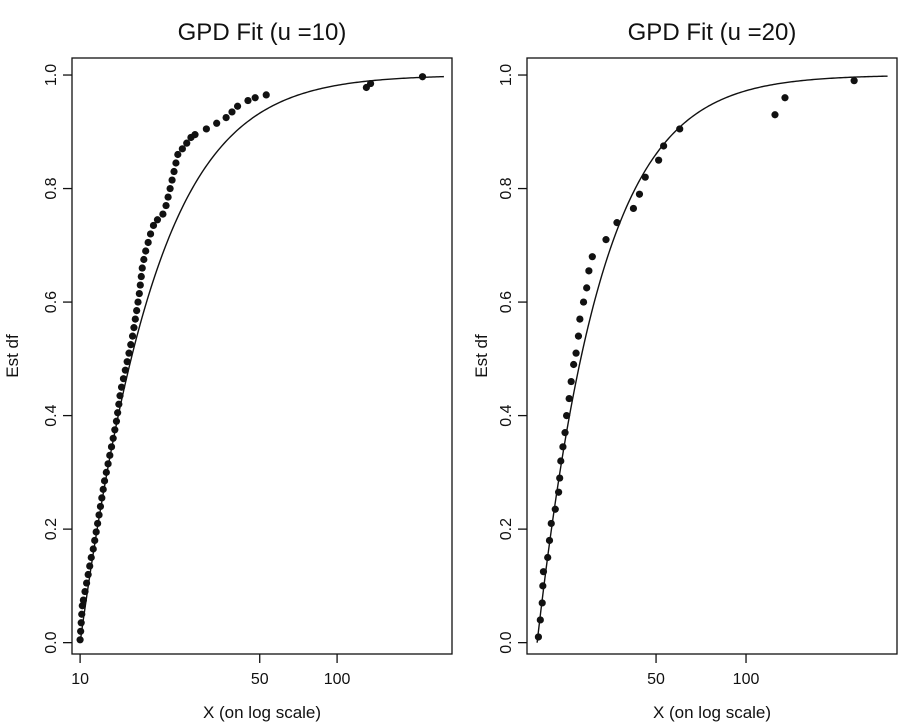 The height and width of the screenshot is (723, 899). What do you see at coordinates (51, 302) in the screenshot?
I see `y-tick-label: 0.6` at bounding box center [51, 302].